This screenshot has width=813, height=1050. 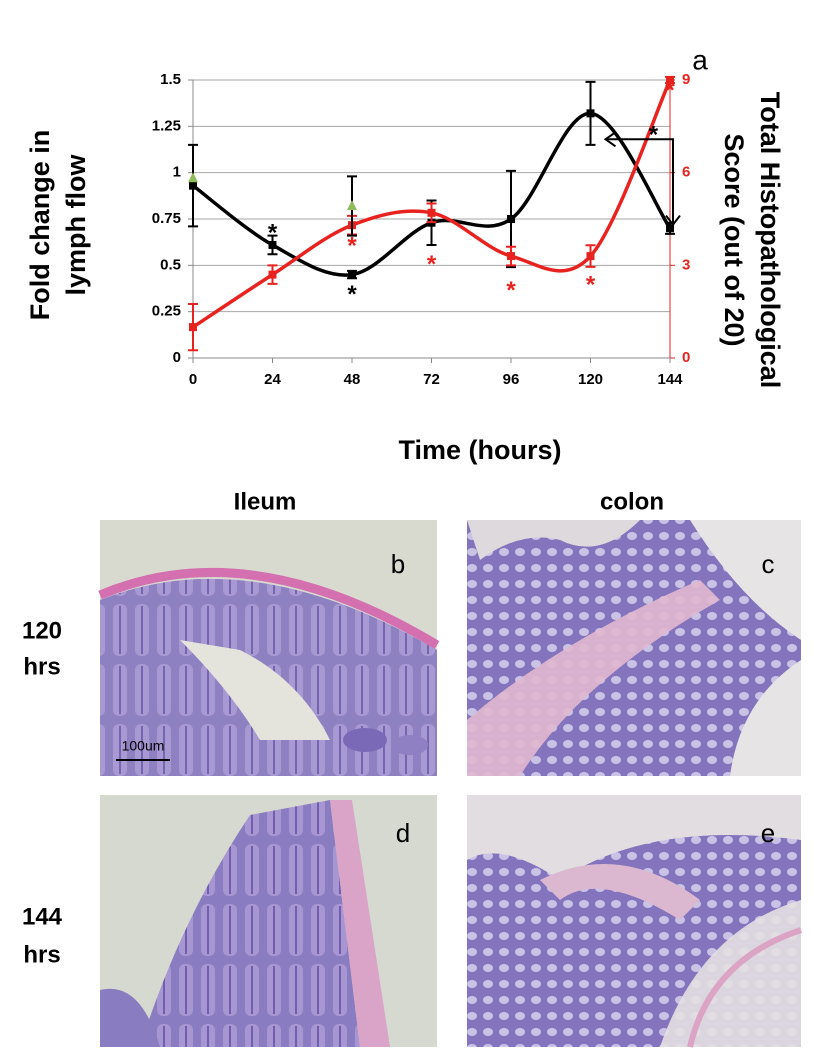 I want to click on y-tick-label: 0.25, so click(x=166, y=311).